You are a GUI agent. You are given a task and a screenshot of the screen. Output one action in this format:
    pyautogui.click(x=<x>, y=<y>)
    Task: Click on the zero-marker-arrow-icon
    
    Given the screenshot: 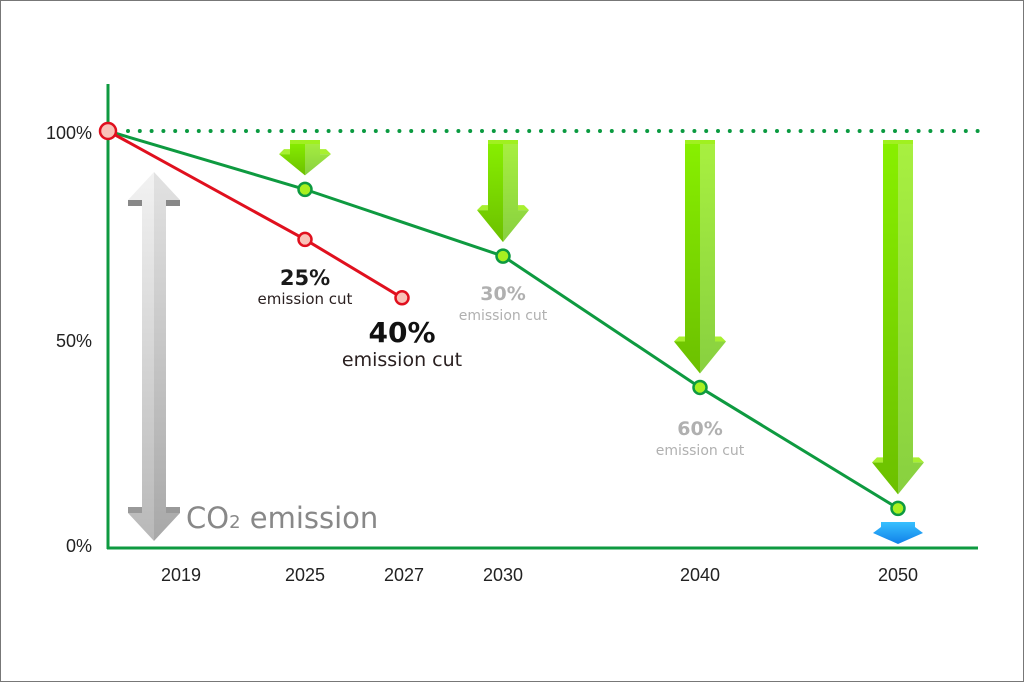 What is the action you would take?
    pyautogui.click(x=898, y=533)
    